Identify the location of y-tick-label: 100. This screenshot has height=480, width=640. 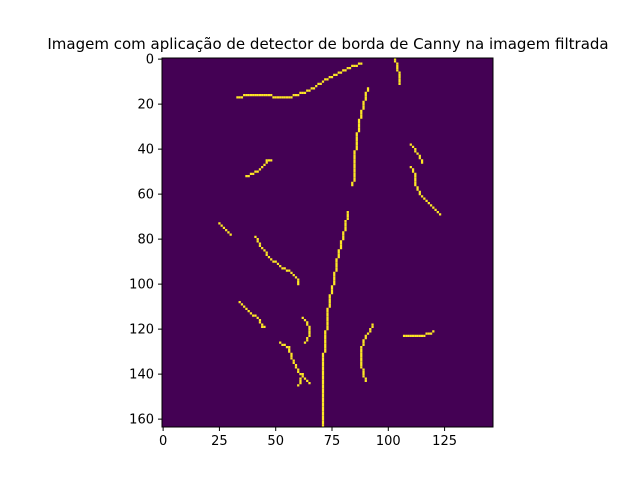
(141, 285).